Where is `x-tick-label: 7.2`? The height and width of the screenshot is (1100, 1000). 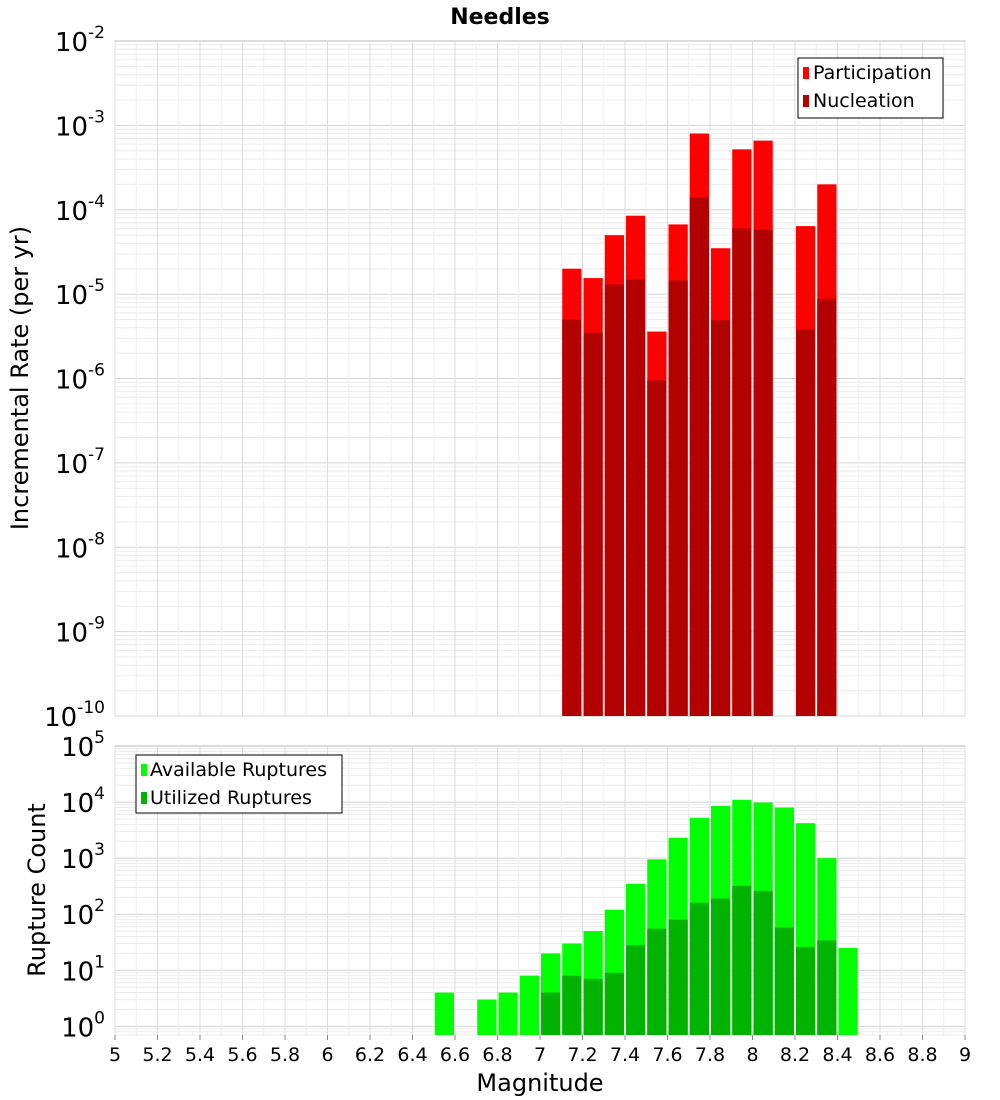 x-tick-label: 7.2 is located at coordinates (582, 1055).